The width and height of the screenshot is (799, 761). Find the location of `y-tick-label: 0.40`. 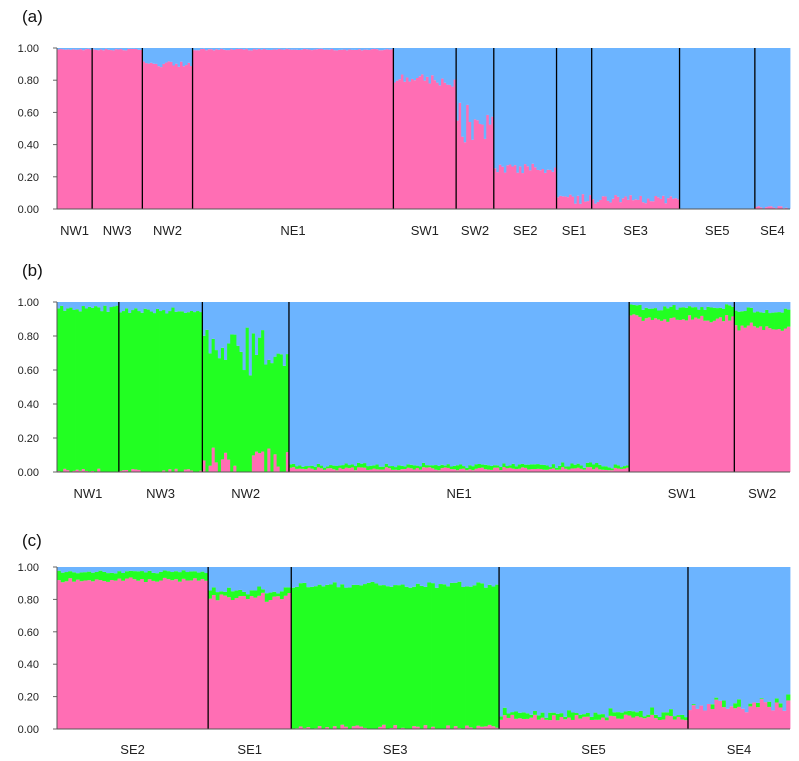

y-tick-label: 0.40 is located at coordinates (28, 146).